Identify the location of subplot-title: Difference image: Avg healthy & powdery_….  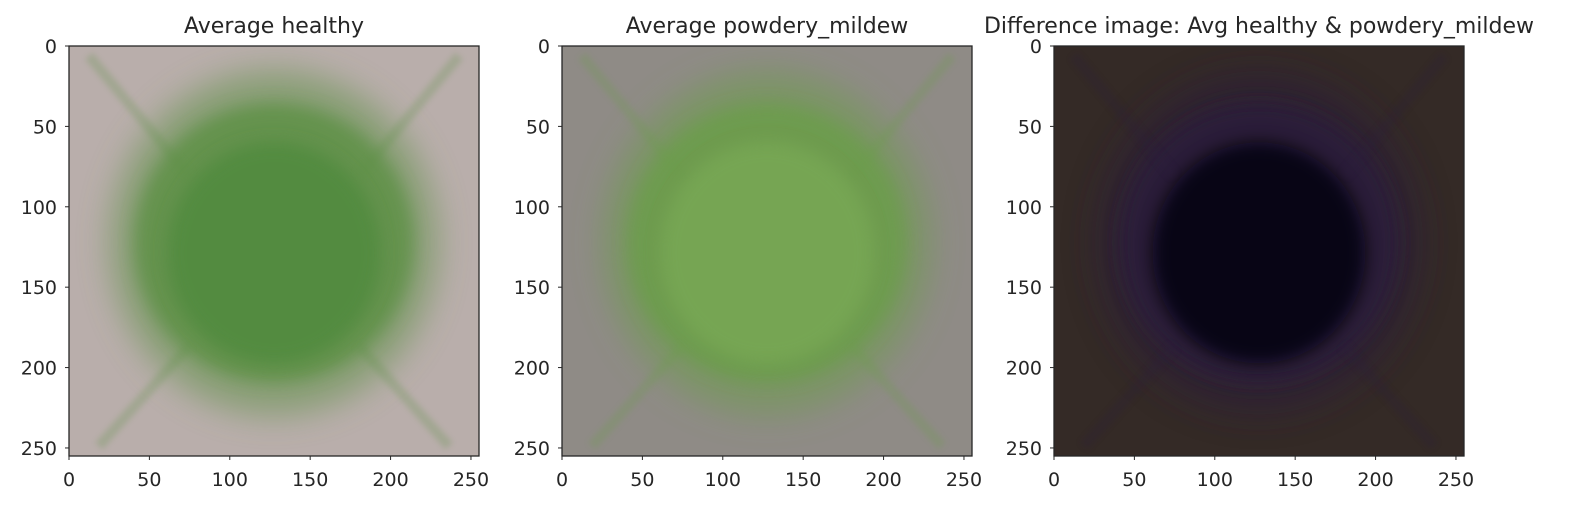
(1259, 26).